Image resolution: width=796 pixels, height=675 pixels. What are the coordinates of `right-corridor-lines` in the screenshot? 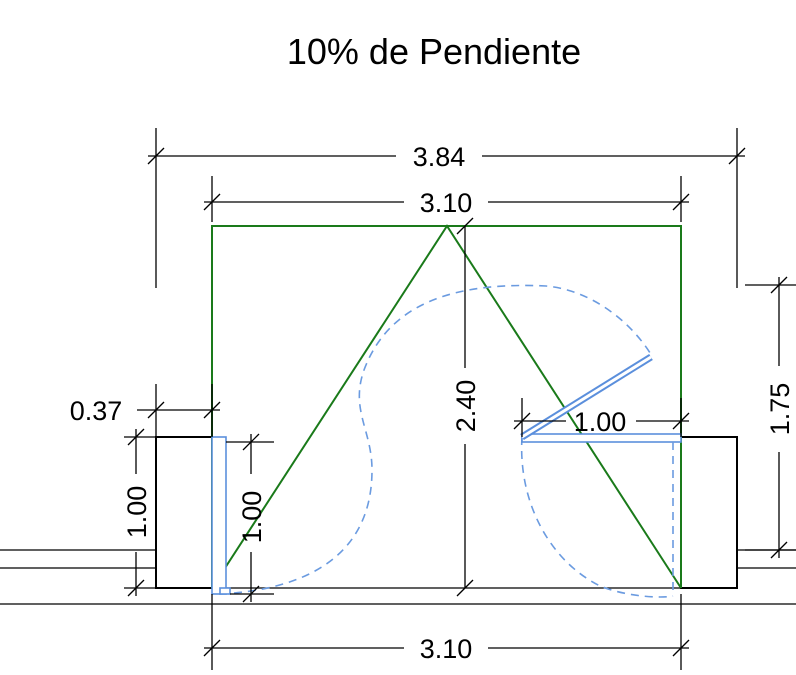 It's located at (766, 559).